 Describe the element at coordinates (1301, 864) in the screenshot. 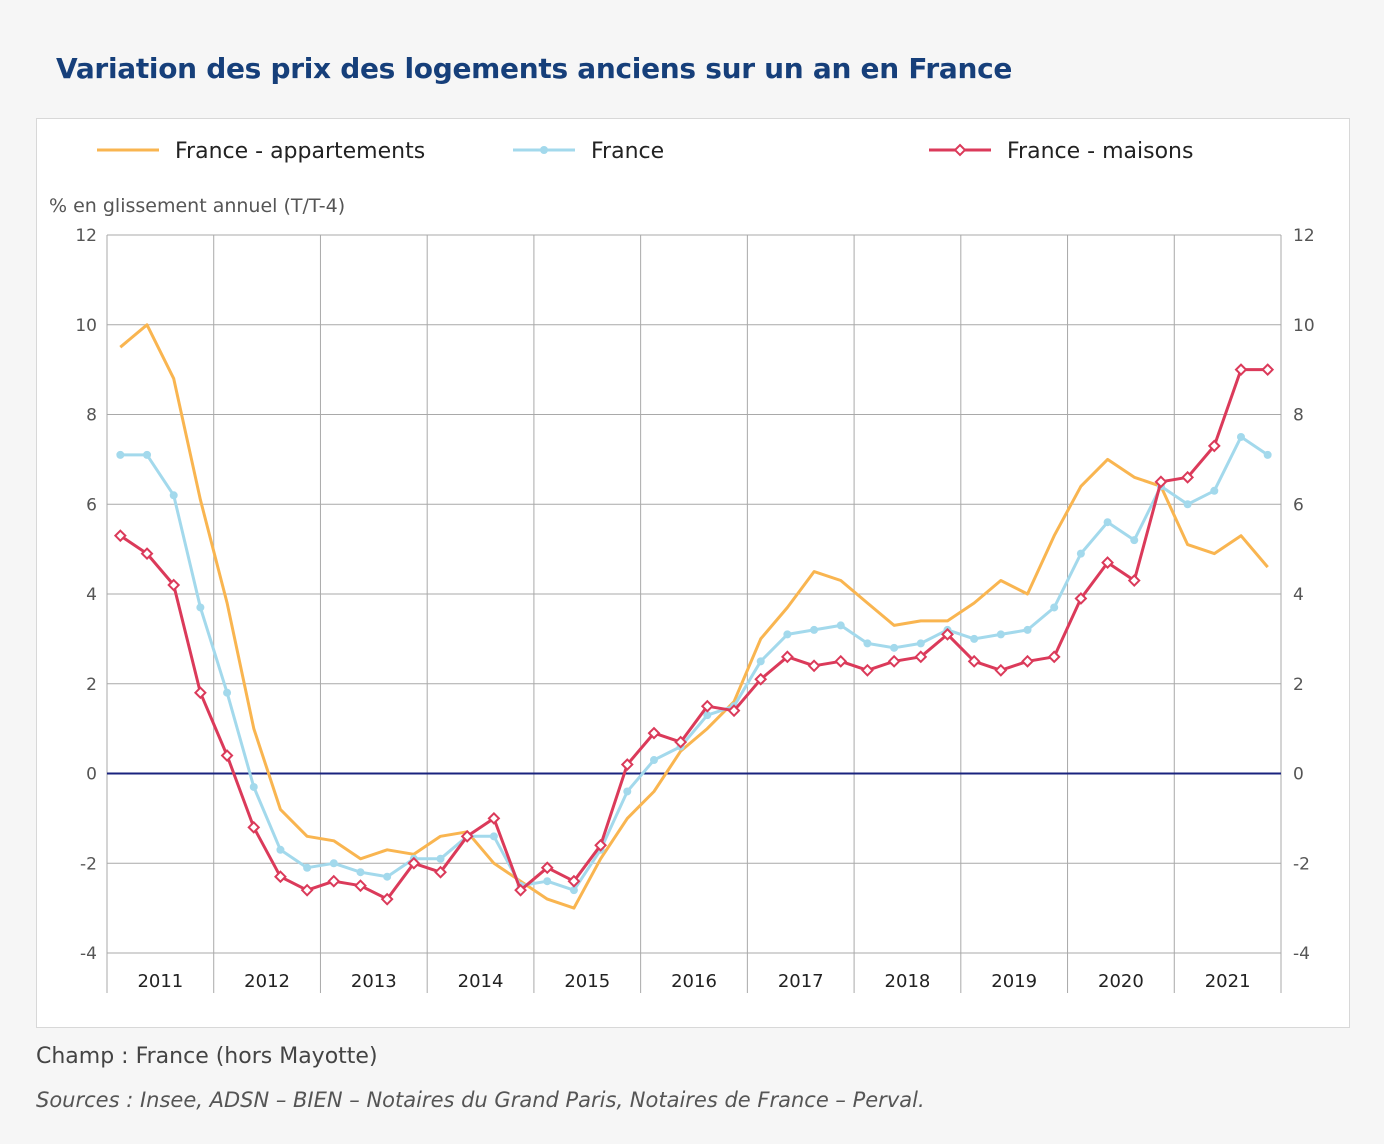

I see `y-tick-label-right: -2` at that location.